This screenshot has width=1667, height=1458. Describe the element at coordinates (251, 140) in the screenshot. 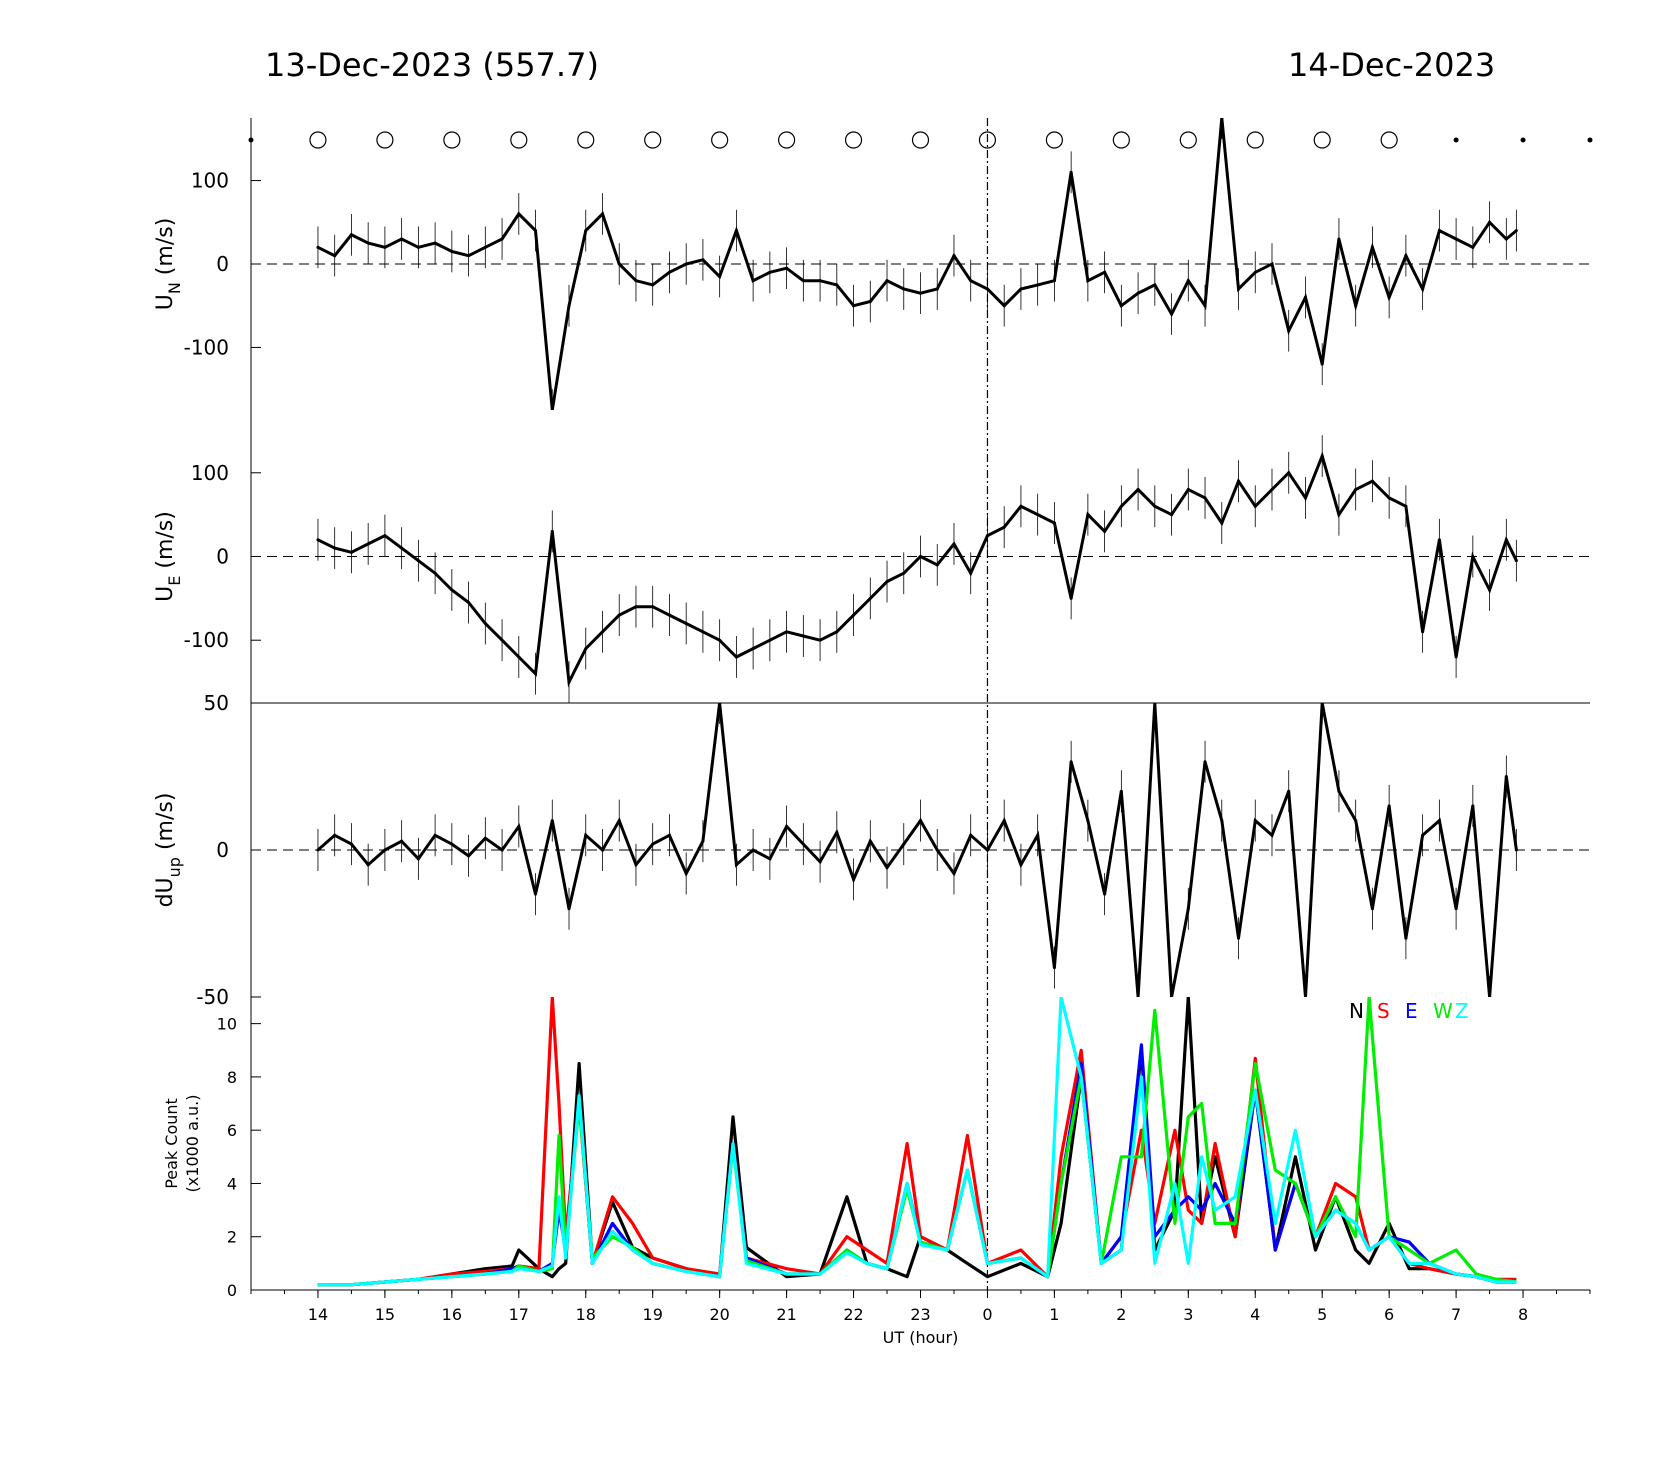

I see `hour-dot-marker` at that location.